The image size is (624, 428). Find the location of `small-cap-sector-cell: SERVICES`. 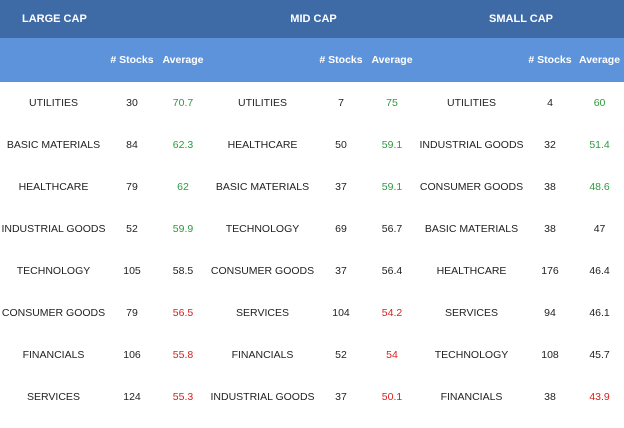

small-cap-sector-cell: SERVICES is located at coordinates (471, 313).